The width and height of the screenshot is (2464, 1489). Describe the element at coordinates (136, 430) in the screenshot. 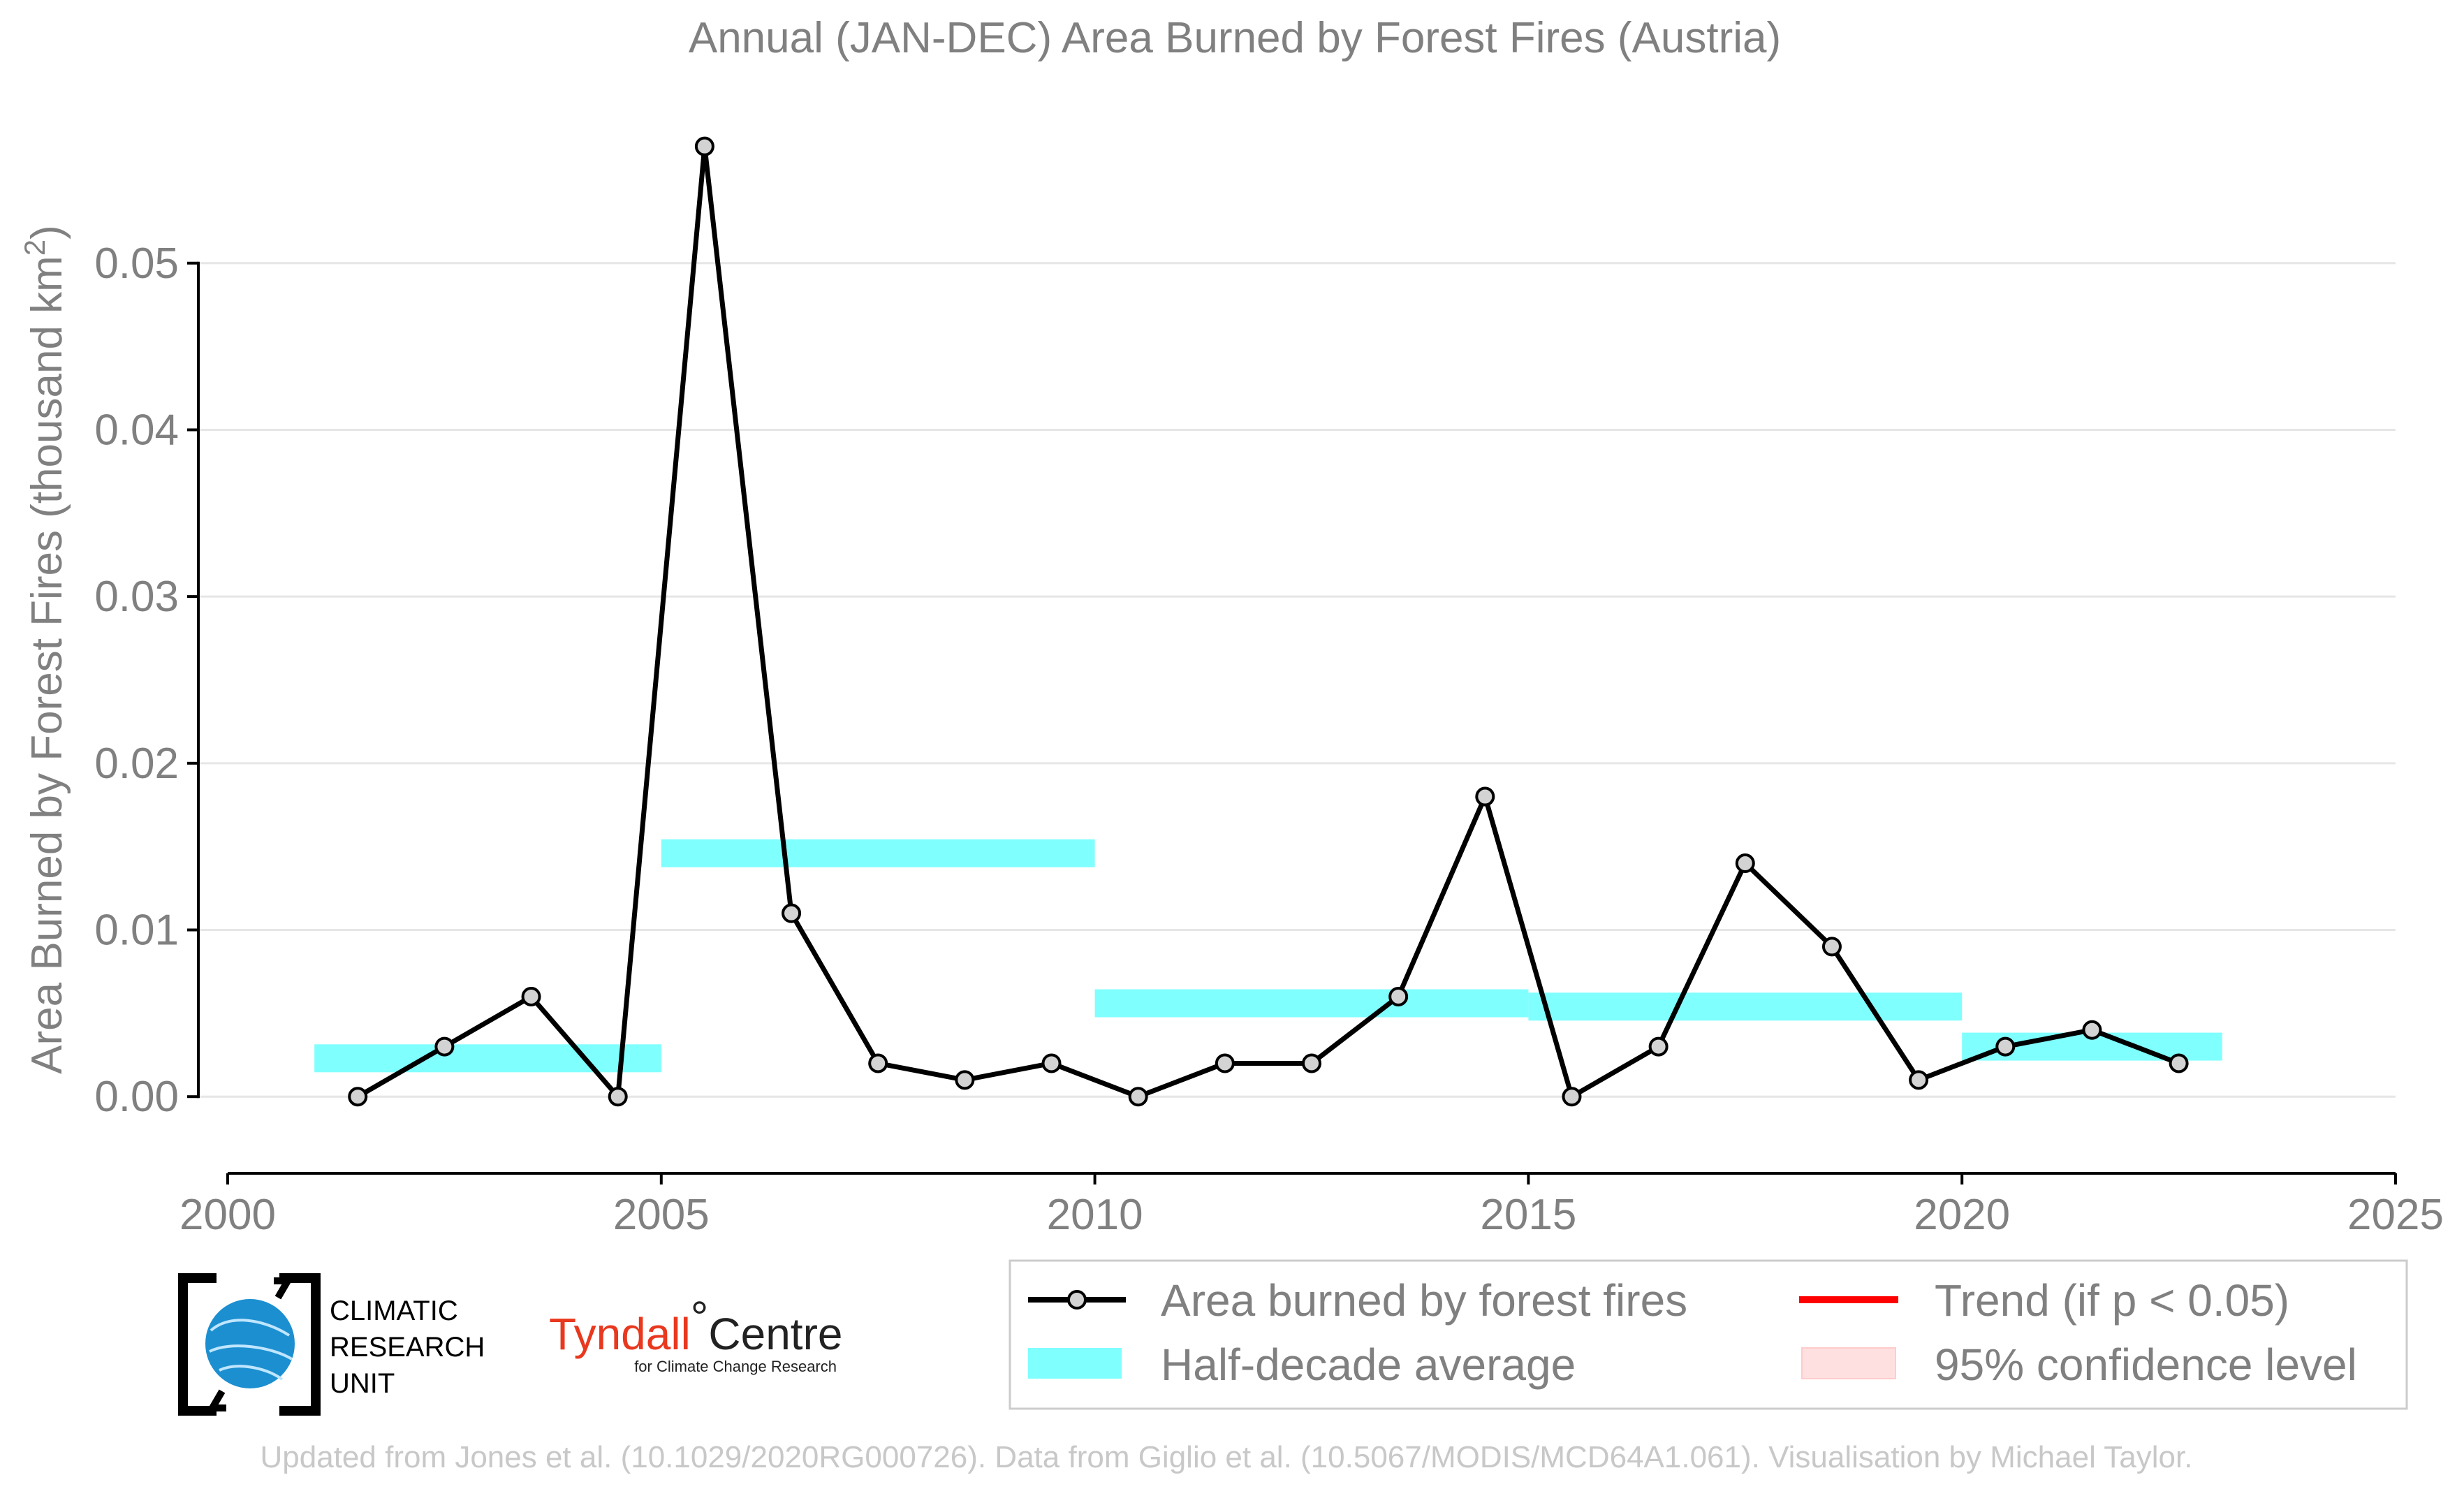

I see `y-tick-label-4: 0.04` at that location.